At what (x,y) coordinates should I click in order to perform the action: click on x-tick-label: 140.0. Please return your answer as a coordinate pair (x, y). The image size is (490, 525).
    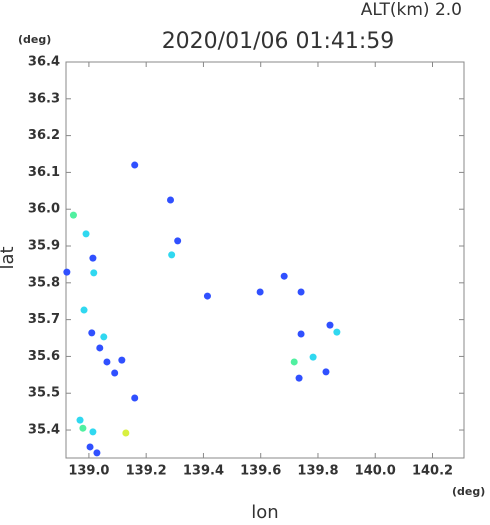
    Looking at the image, I should click on (375, 471).